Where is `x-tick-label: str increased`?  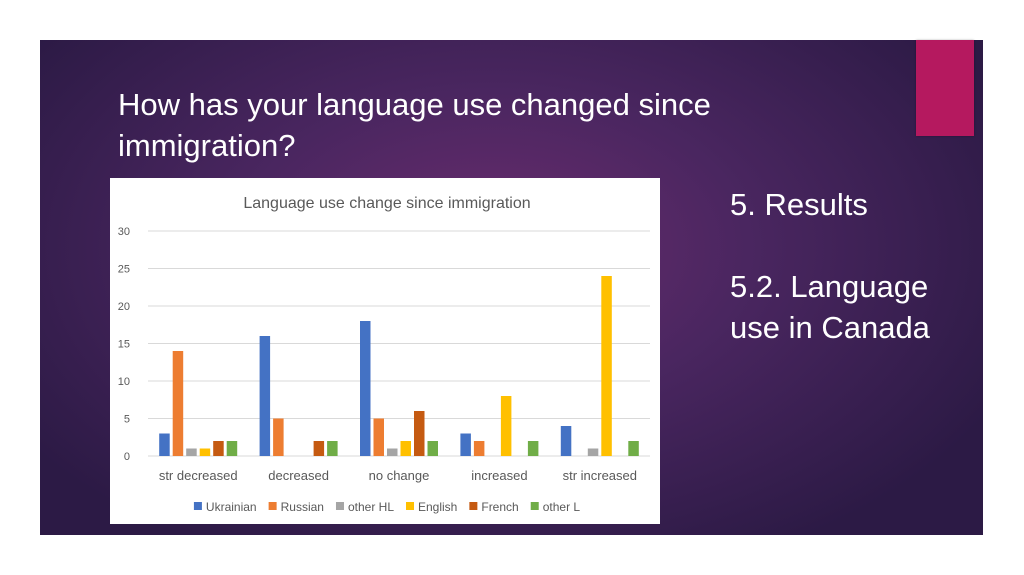 x-tick-label: str increased is located at coordinates (600, 475).